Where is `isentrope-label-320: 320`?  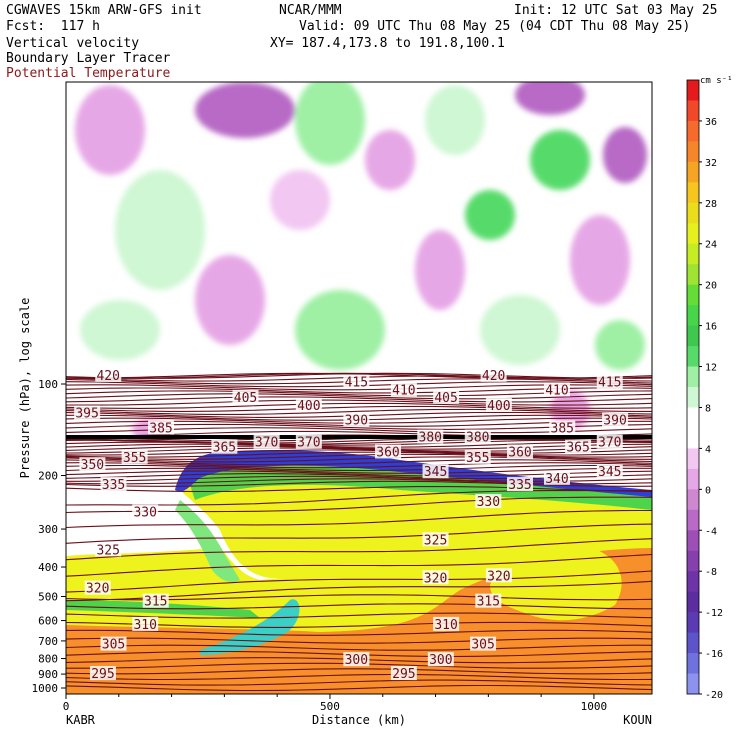 isentrope-label-320: 320 is located at coordinates (498, 576).